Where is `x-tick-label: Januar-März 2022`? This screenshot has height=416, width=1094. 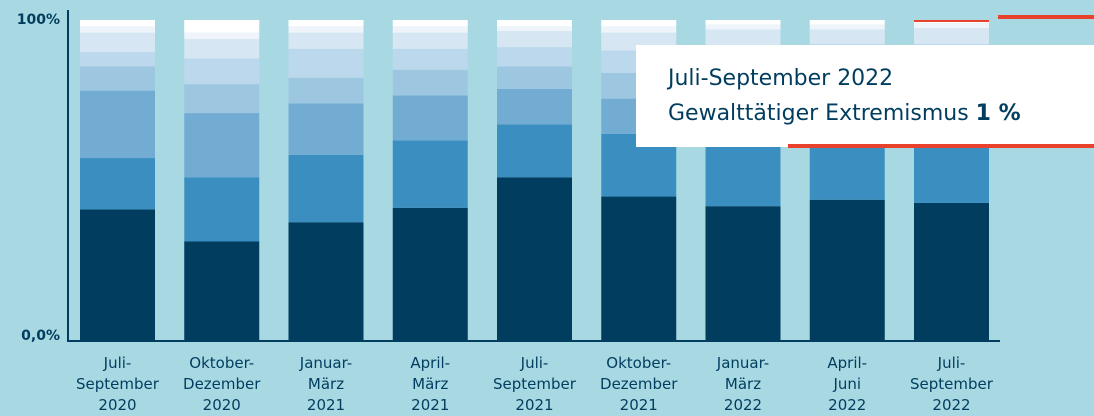
x-tick-label: Januar-März 2022 is located at coordinates (742, 384).